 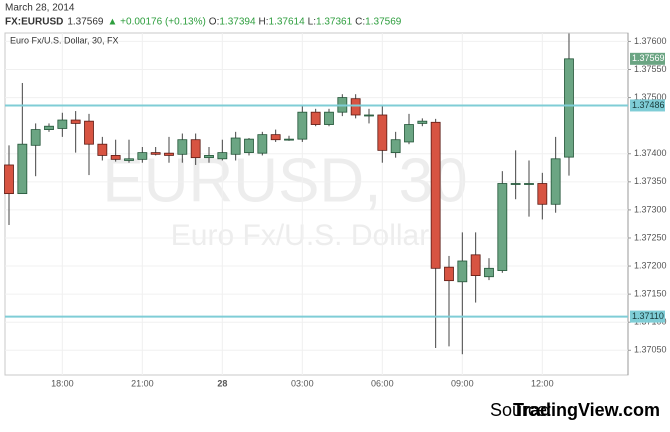 I want to click on price-box-label: 1.37110, so click(x=648, y=316).